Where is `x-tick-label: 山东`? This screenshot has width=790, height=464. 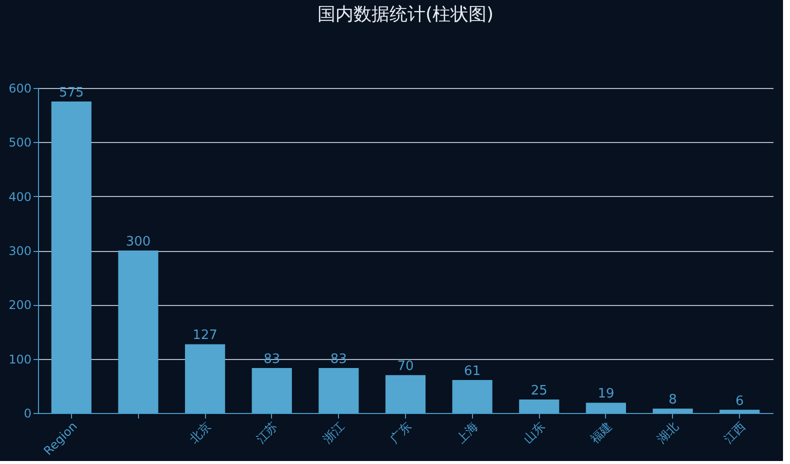
x-tick-label: 山东 is located at coordinates (534, 432).